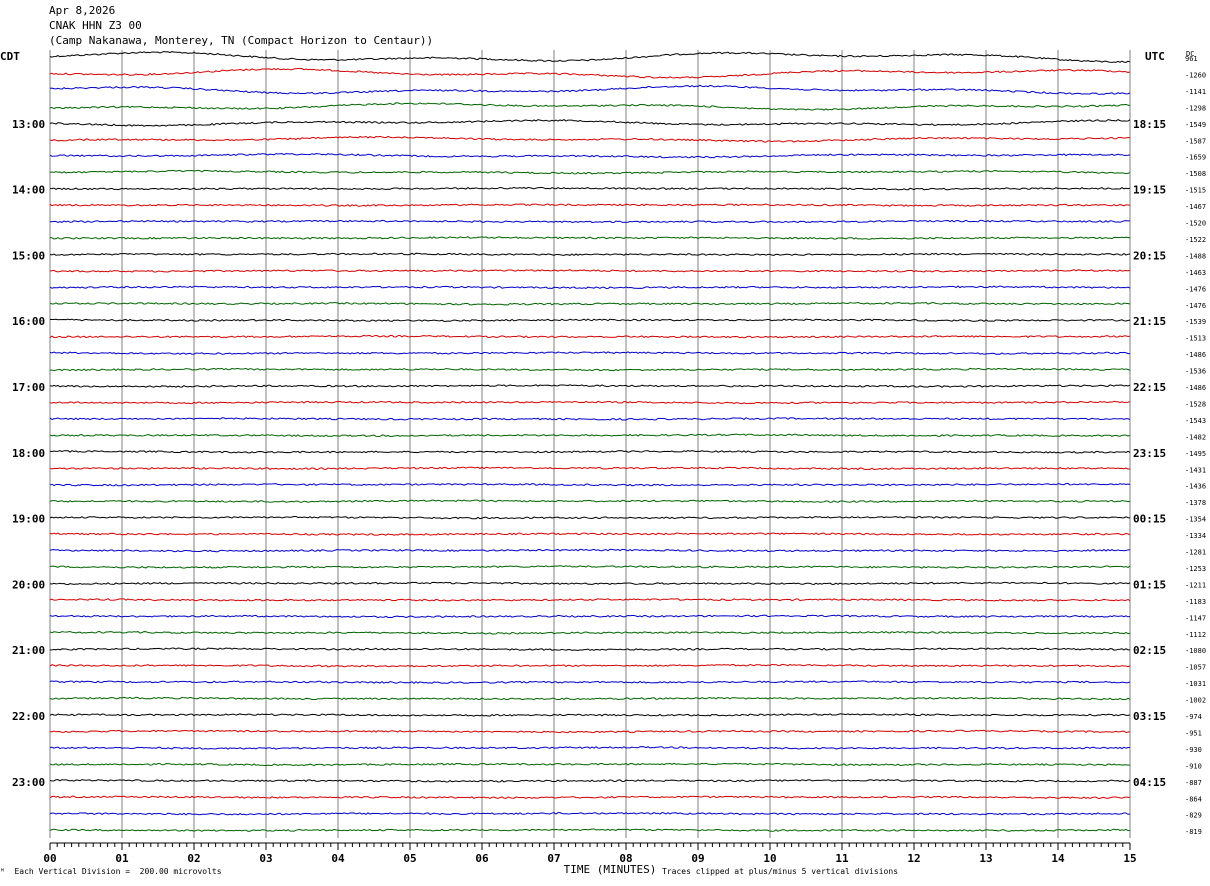 The image size is (1210, 886). Describe the element at coordinates (265, 858) in the screenshot. I see `x-tick-label: 03` at that location.